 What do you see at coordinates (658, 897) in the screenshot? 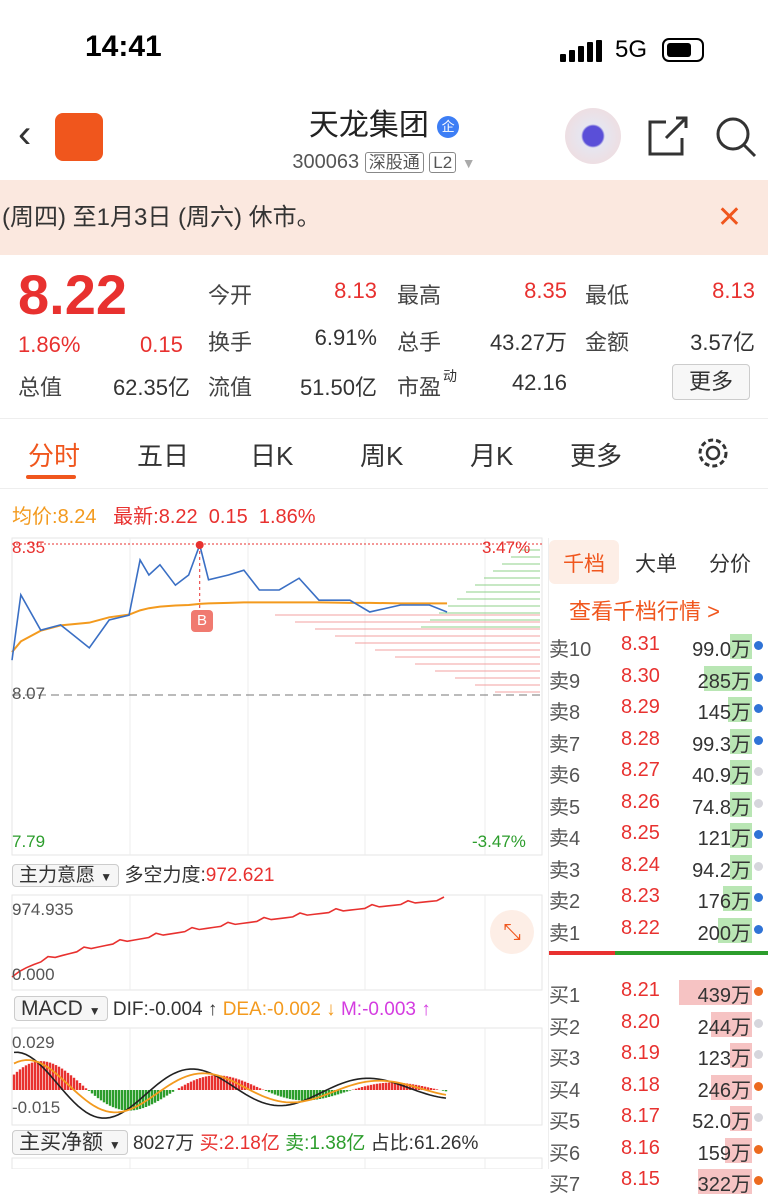
I see `order-row: 卖2 8.23 176万` at bounding box center [658, 897].